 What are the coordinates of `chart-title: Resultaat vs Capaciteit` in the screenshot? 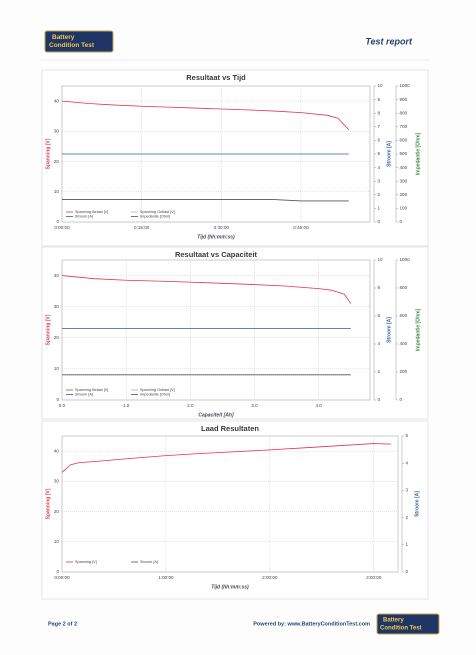 It's located at (216, 254).